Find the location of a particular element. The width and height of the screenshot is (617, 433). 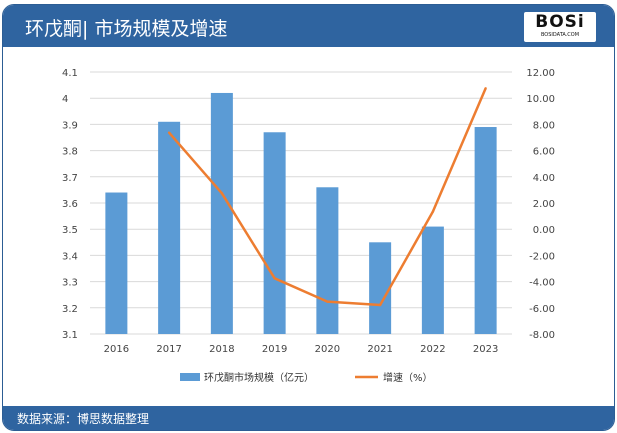

right-tick-label: -8.00 is located at coordinates (542, 335).